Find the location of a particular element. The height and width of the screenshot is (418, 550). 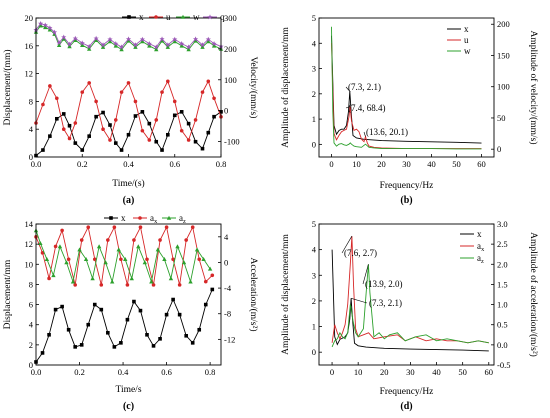

legend: xuw is located at coordinates (459, 40).